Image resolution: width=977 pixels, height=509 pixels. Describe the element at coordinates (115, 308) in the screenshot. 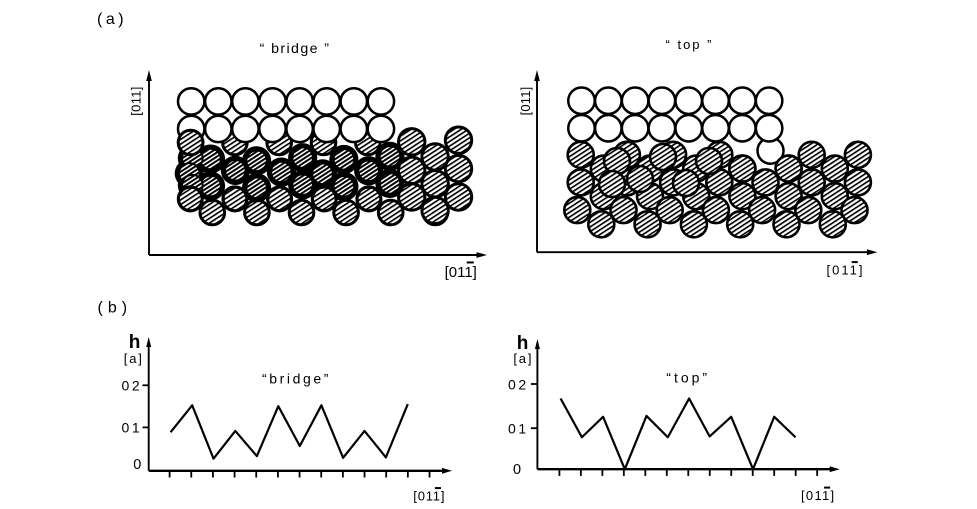

I see `svg-text: (b)` at that location.